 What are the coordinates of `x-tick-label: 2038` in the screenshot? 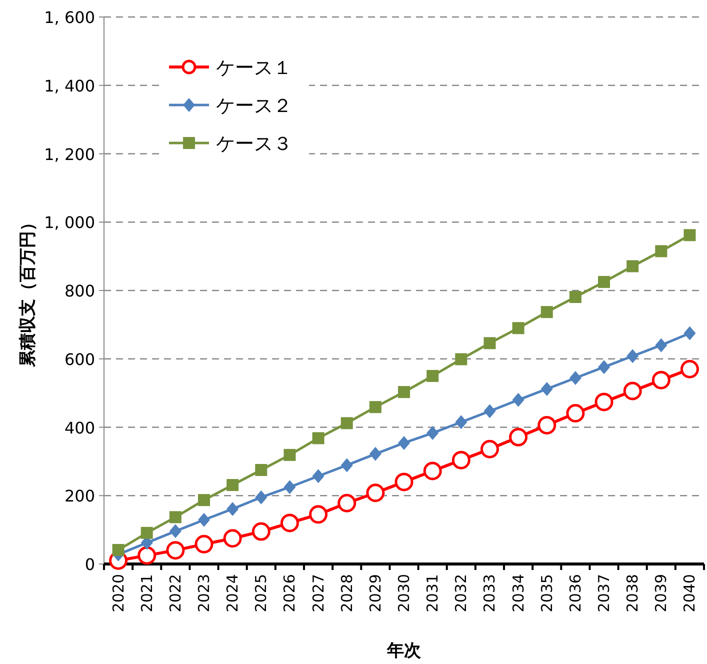 It's located at (633, 593).